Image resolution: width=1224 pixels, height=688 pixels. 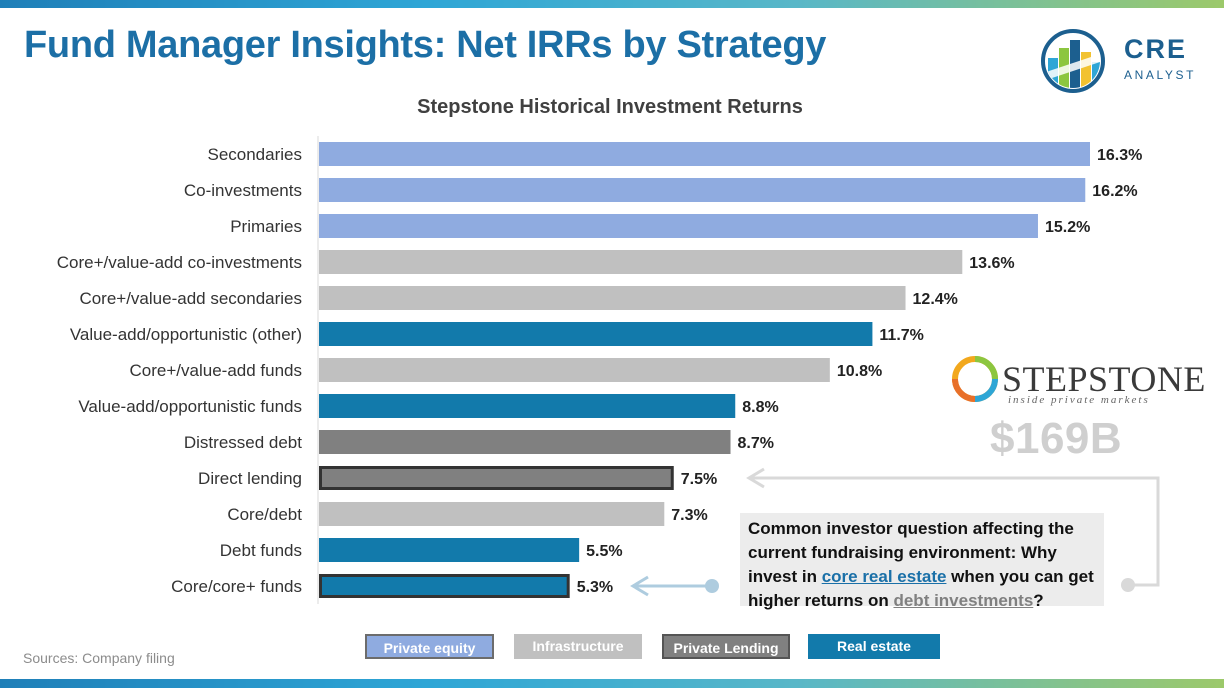 I want to click on category-label-distressed-debt: Distressed debt, so click(x=243, y=442).